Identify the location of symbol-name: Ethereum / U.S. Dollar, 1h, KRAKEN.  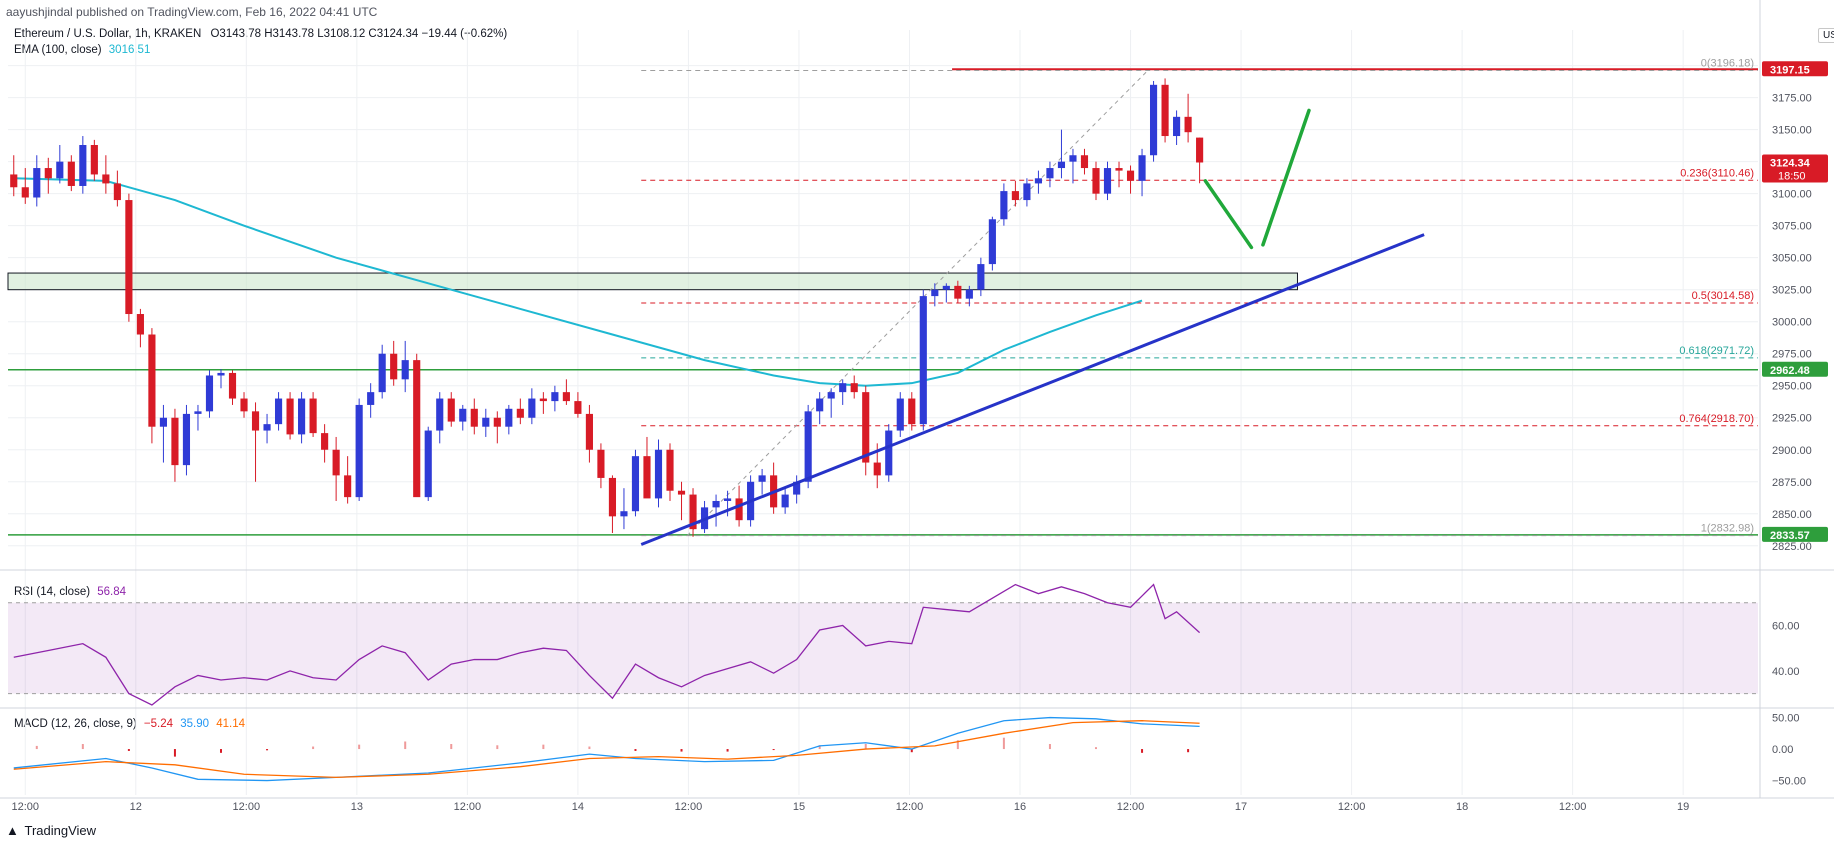
(108, 34).